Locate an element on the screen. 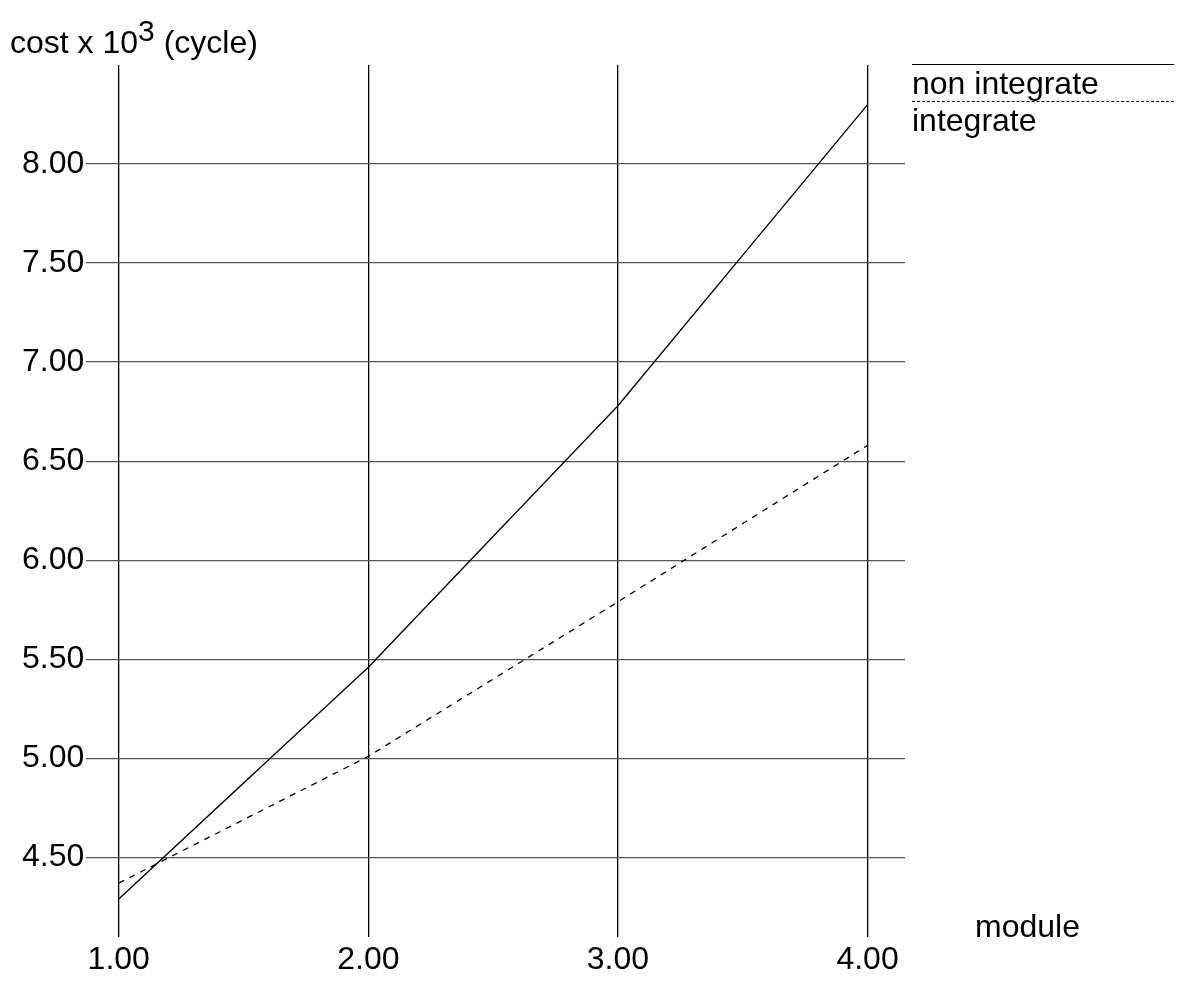 This screenshot has width=1188, height=983. x-tick-label: 4.00 is located at coordinates (867, 957).